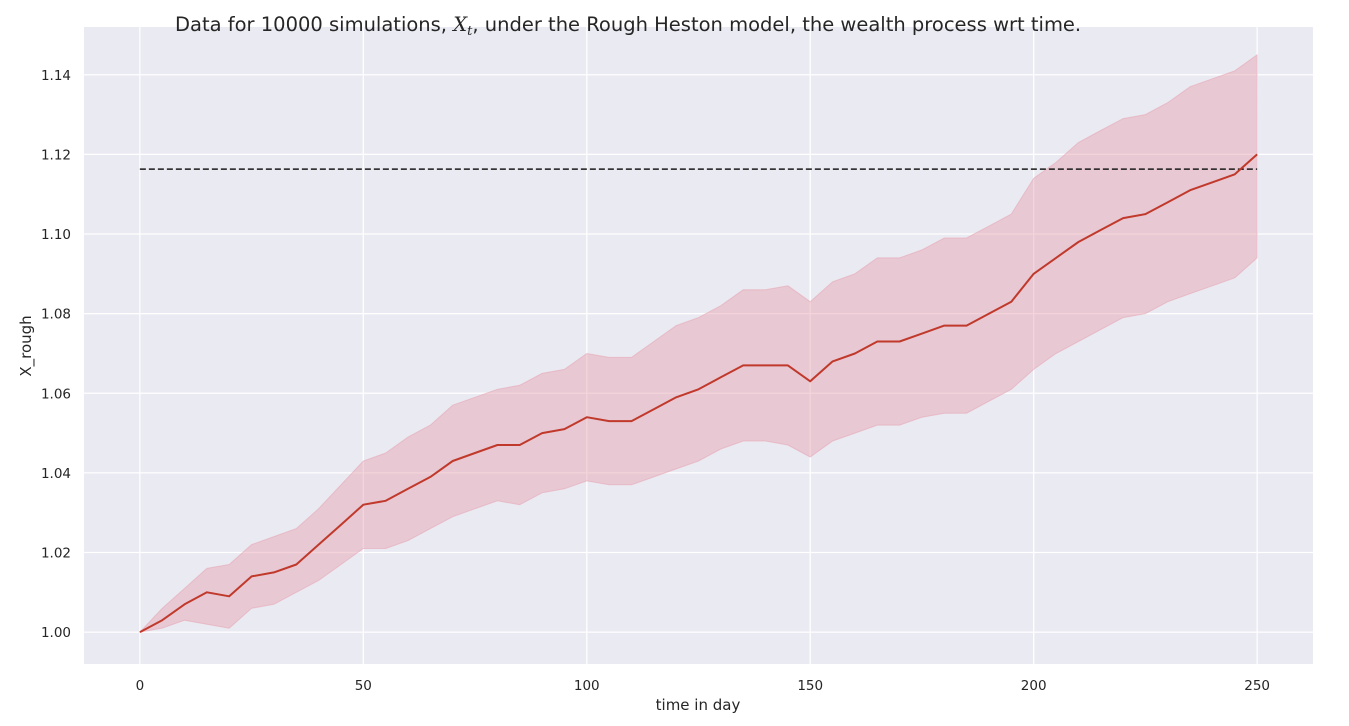 Image resolution: width=1349 pixels, height=726 pixels. Describe the element at coordinates (56, 554) in the screenshot. I see `y-tick-label: 1.02` at that location.